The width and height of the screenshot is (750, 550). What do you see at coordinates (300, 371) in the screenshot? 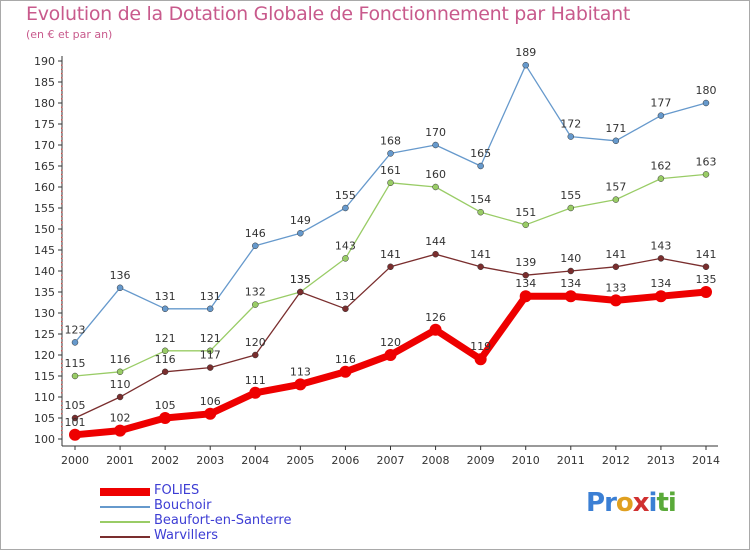
I see `data-label: 113` at bounding box center [300, 371].